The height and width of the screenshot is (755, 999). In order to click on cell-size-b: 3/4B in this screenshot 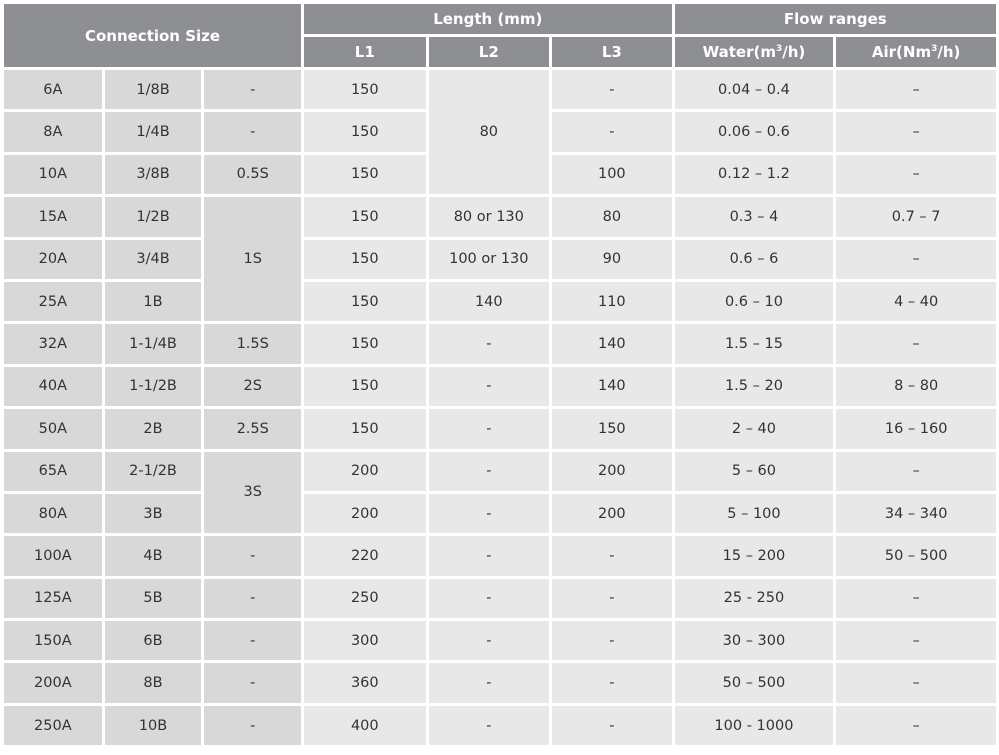, I will do `click(153, 259)`.